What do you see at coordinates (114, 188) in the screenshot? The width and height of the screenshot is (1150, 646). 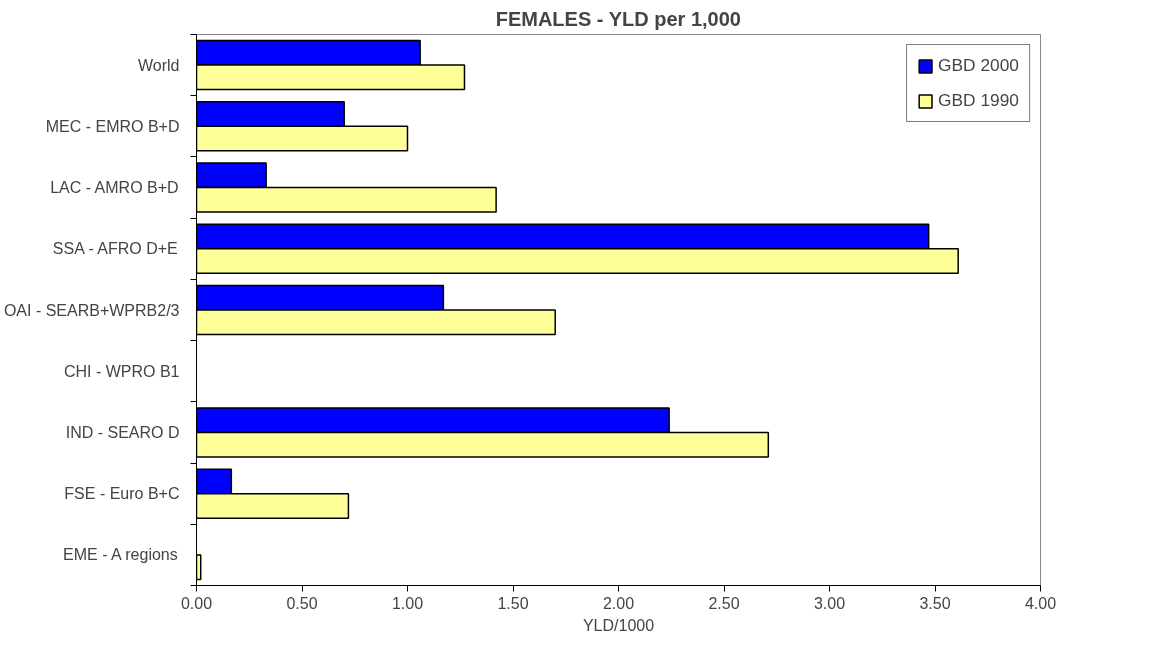 I see `y-tick-label: LAC - AMRO B+D` at bounding box center [114, 188].